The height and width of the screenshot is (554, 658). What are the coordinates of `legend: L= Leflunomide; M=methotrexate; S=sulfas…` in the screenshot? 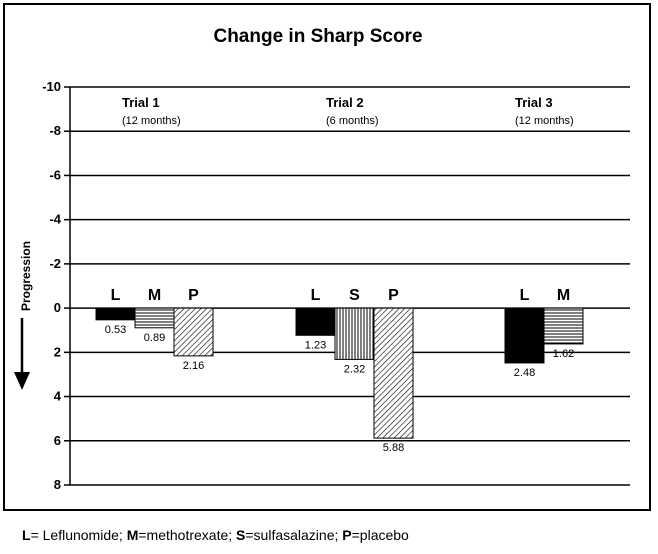 It's located at (215, 535).